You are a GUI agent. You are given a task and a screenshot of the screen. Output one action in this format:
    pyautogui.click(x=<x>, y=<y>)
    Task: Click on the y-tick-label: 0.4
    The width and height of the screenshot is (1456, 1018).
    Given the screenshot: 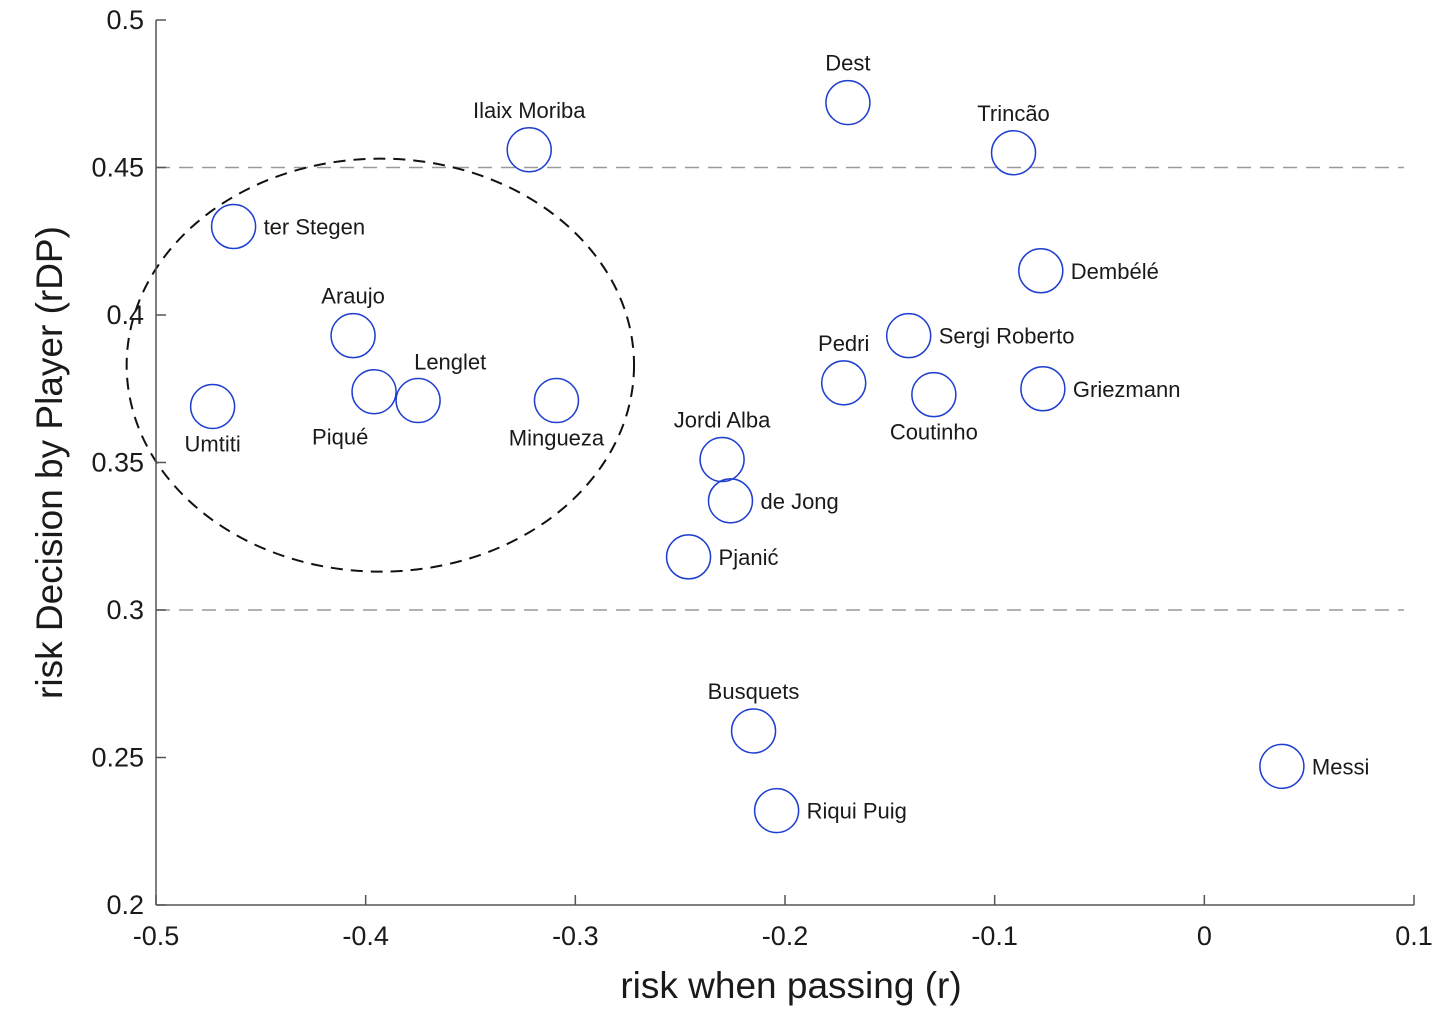 What is the action you would take?
    pyautogui.click(x=125, y=315)
    